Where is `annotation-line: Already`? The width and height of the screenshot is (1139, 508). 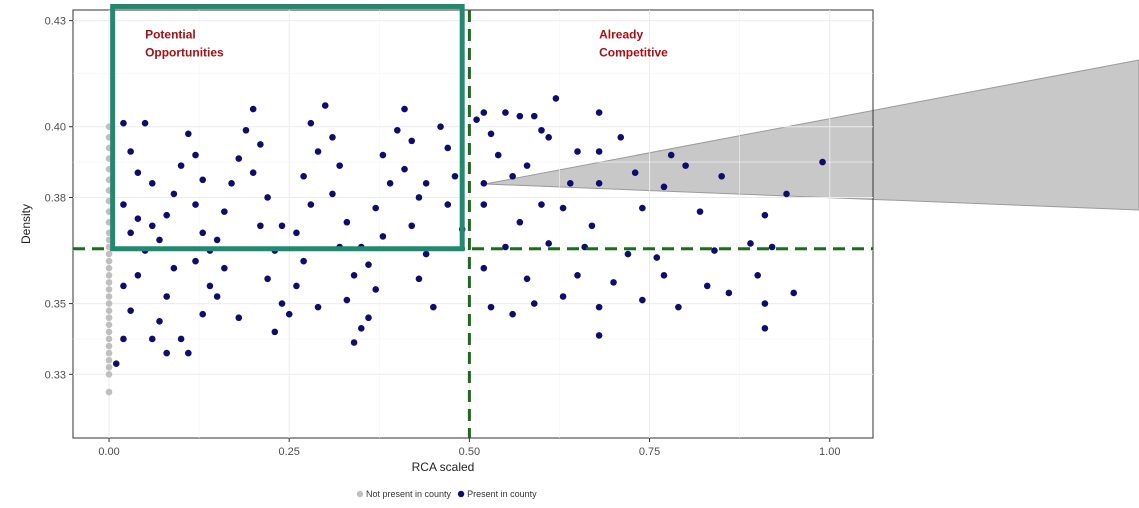 annotation-line: Already is located at coordinates (621, 34).